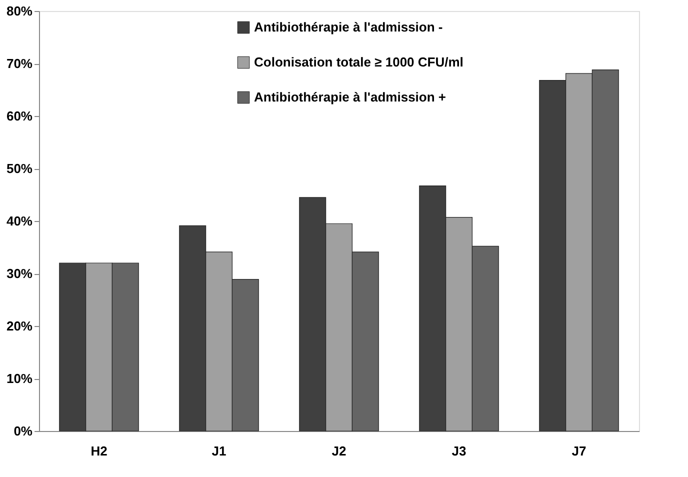 The height and width of the screenshot is (477, 688). Describe the element at coordinates (219, 451) in the screenshot. I see `x-tick-label: J1` at that location.